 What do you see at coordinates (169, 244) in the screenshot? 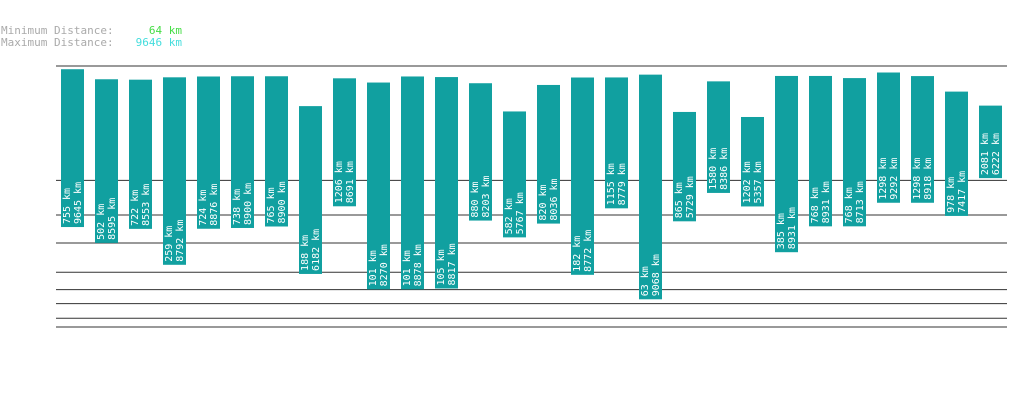
I see `bar-label: 259 km` at bounding box center [169, 244].